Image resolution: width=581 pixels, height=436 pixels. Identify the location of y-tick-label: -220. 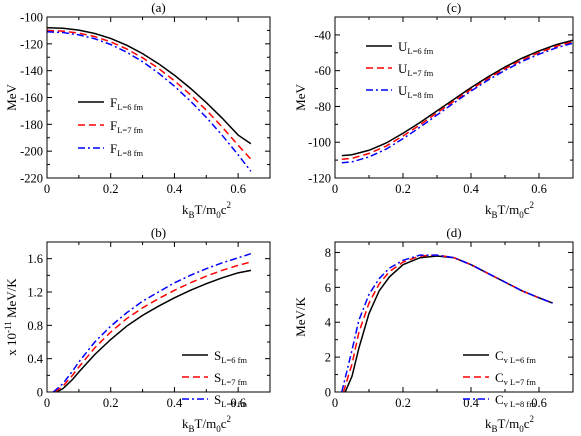
(31, 179).